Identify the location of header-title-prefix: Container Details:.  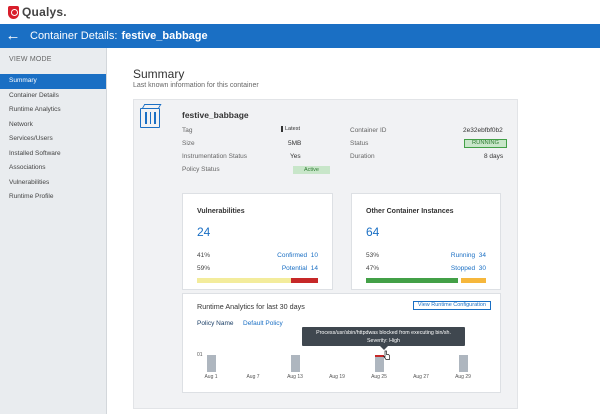
(74, 36).